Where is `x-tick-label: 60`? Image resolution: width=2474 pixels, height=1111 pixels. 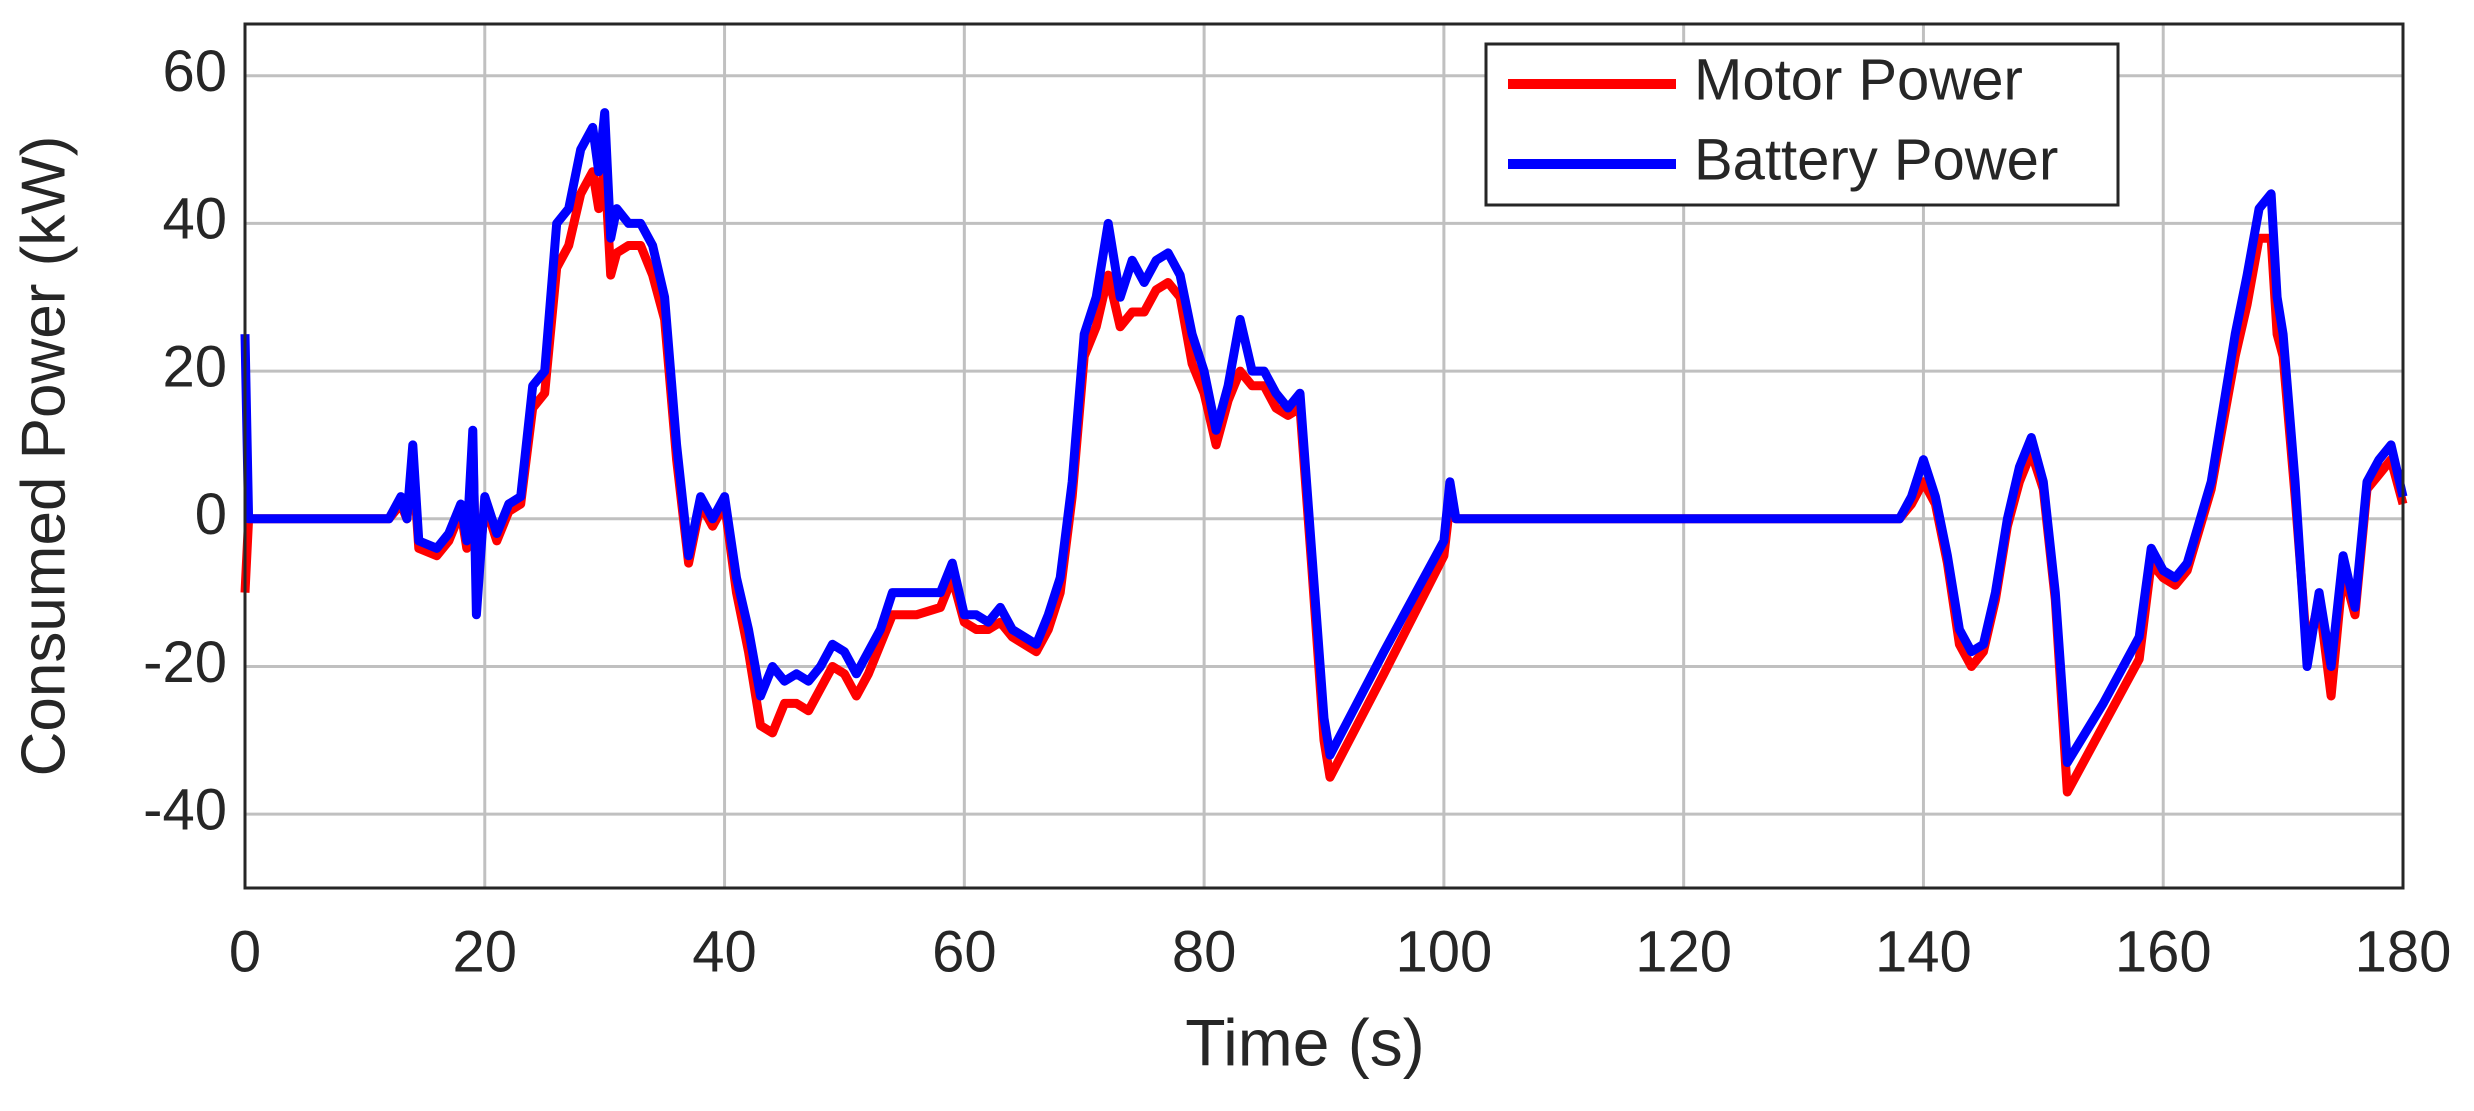 x-tick-label: 60 is located at coordinates (964, 951).